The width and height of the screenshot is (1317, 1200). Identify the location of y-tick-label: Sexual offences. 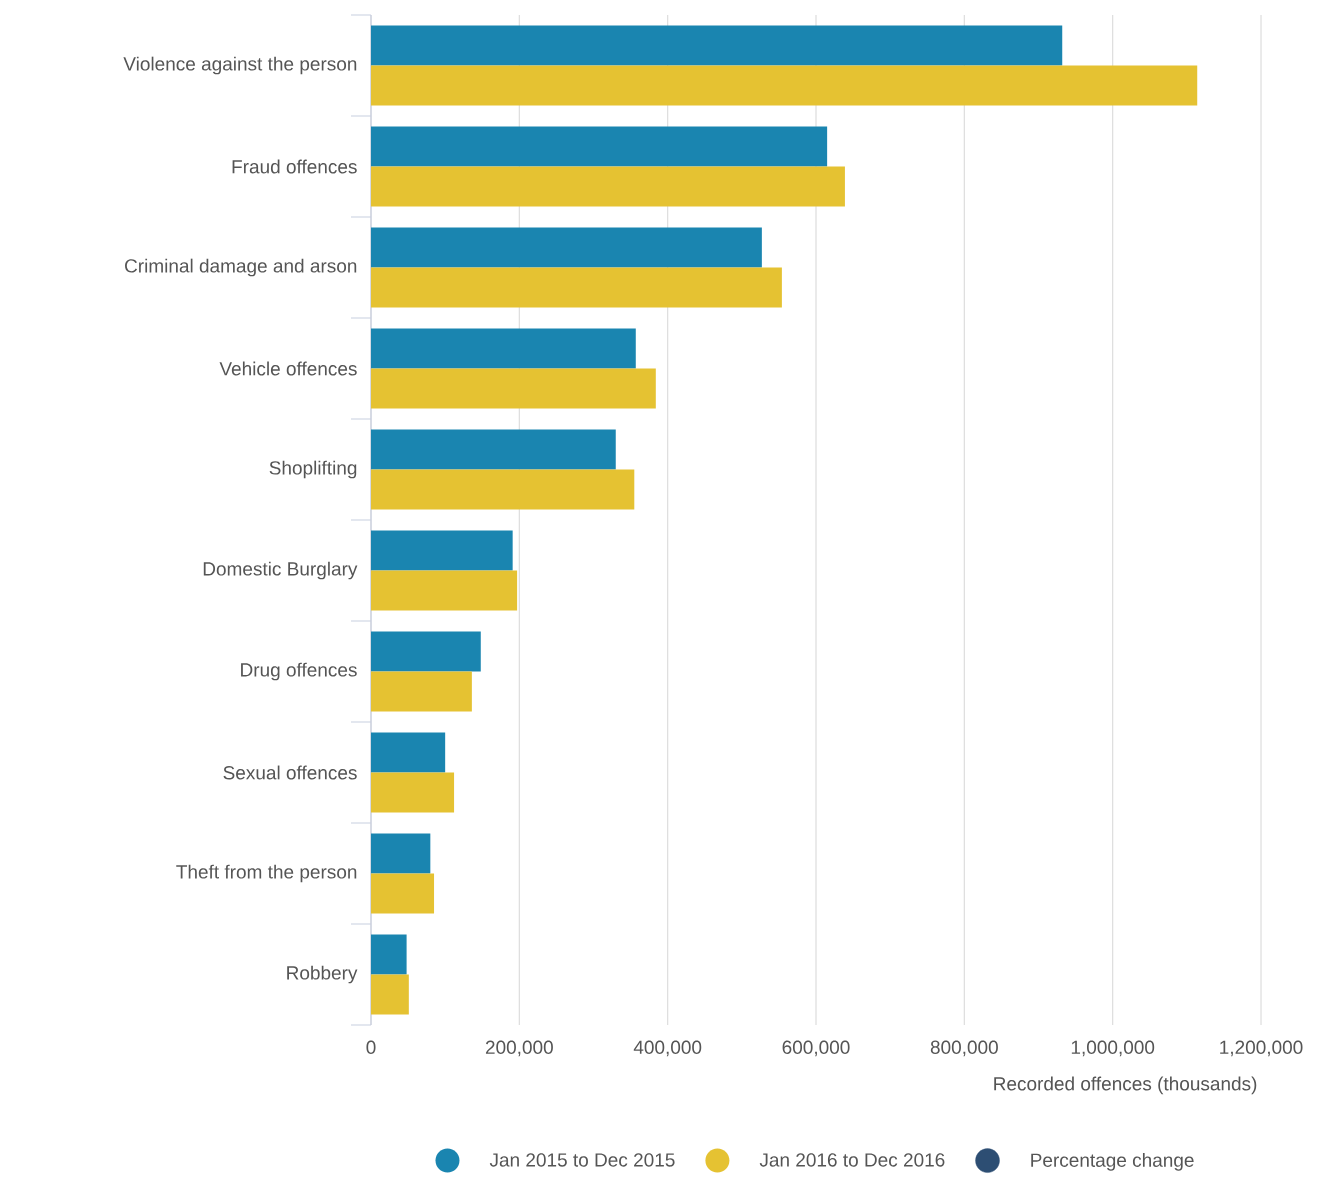
(290, 772).